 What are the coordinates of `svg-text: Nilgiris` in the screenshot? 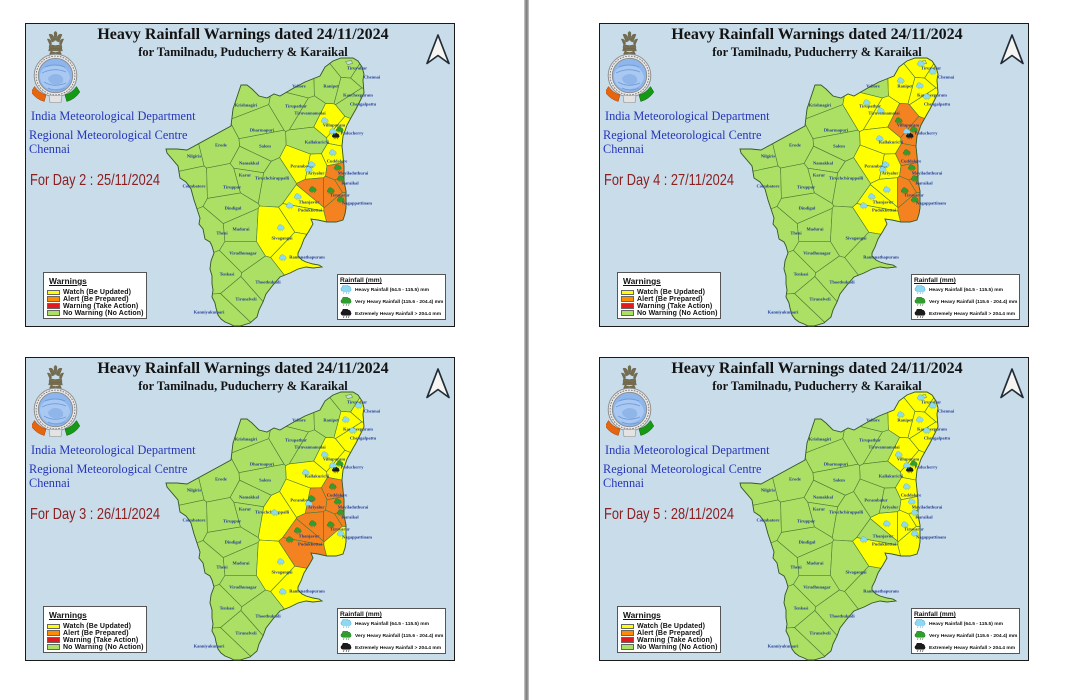 It's located at (194, 156).